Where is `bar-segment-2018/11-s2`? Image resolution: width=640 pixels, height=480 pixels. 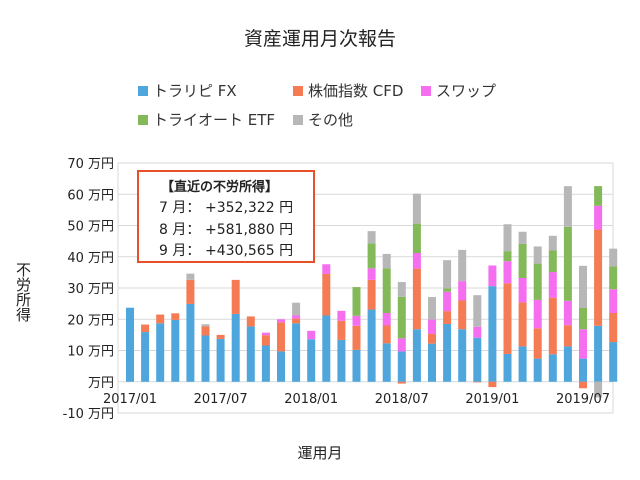 bar-segment-2018/11-s2 is located at coordinates (462, 291).